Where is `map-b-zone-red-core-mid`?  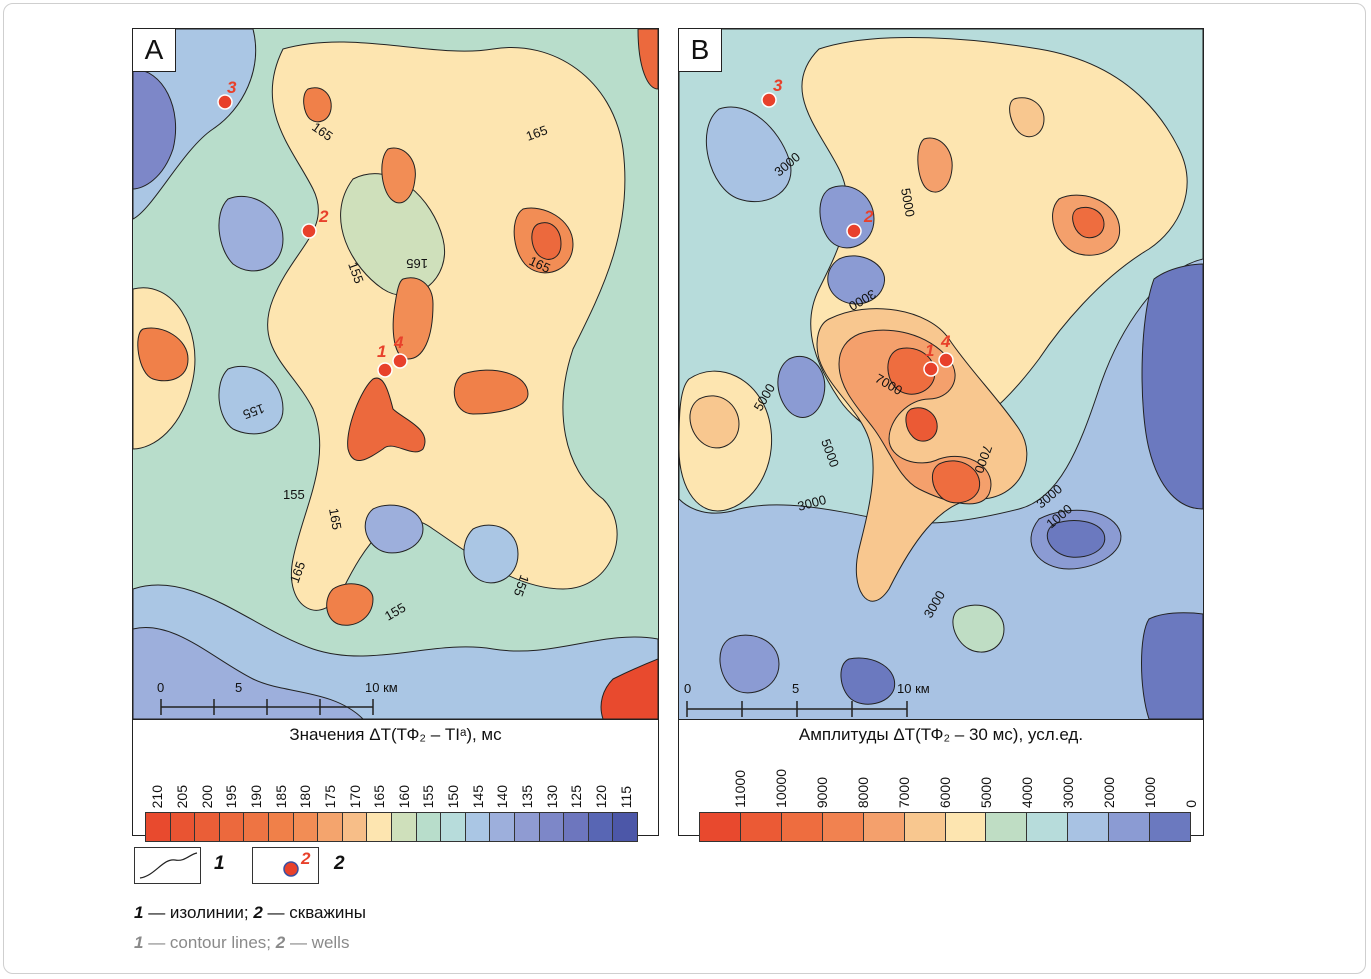
map-b-zone-red-core-mid is located at coordinates (921, 424).